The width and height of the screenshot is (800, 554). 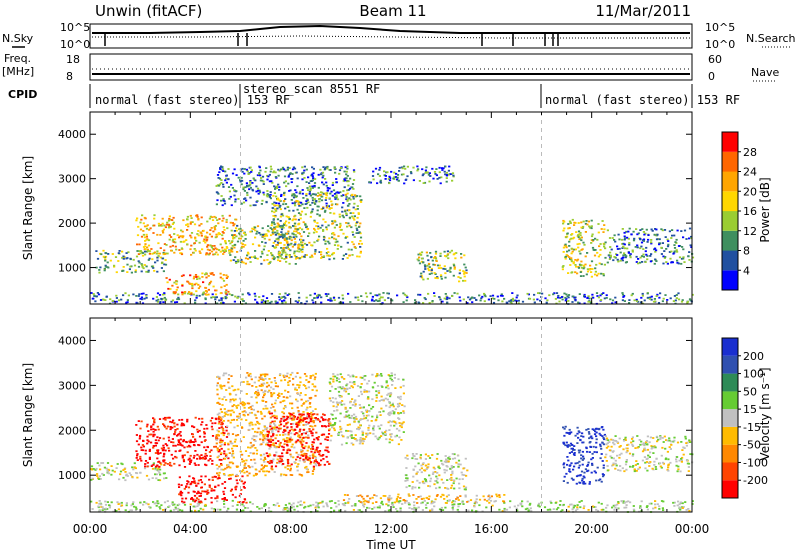 I want to click on cpid-segment-2: stereo_scan 8551 RF, so click(x=311, y=89).